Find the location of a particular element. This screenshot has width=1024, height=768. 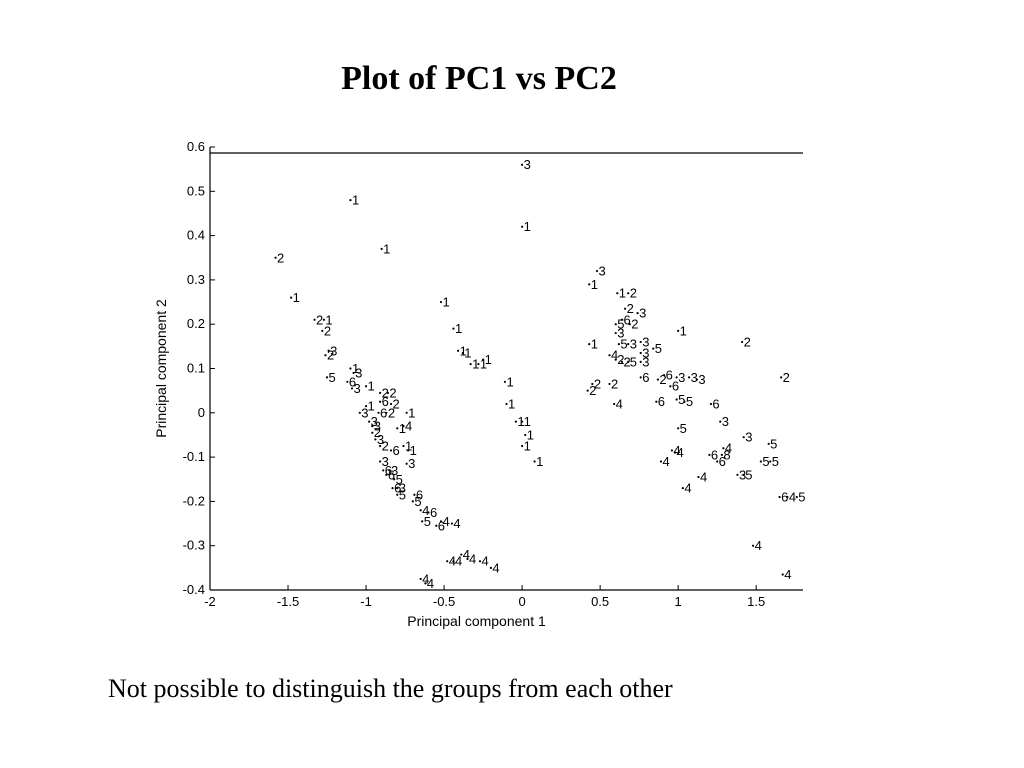

x-tick-label: -2 is located at coordinates (210, 601).